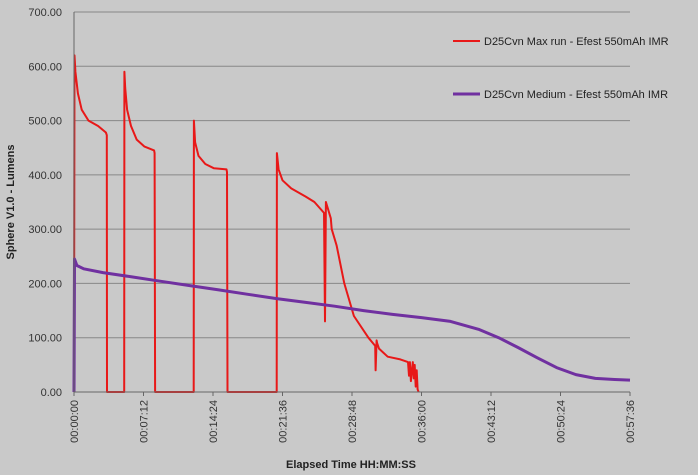 Image resolution: width=698 pixels, height=475 pixels. What do you see at coordinates (45, 176) in the screenshot?
I see `y-tick-label: 400.00` at bounding box center [45, 176].